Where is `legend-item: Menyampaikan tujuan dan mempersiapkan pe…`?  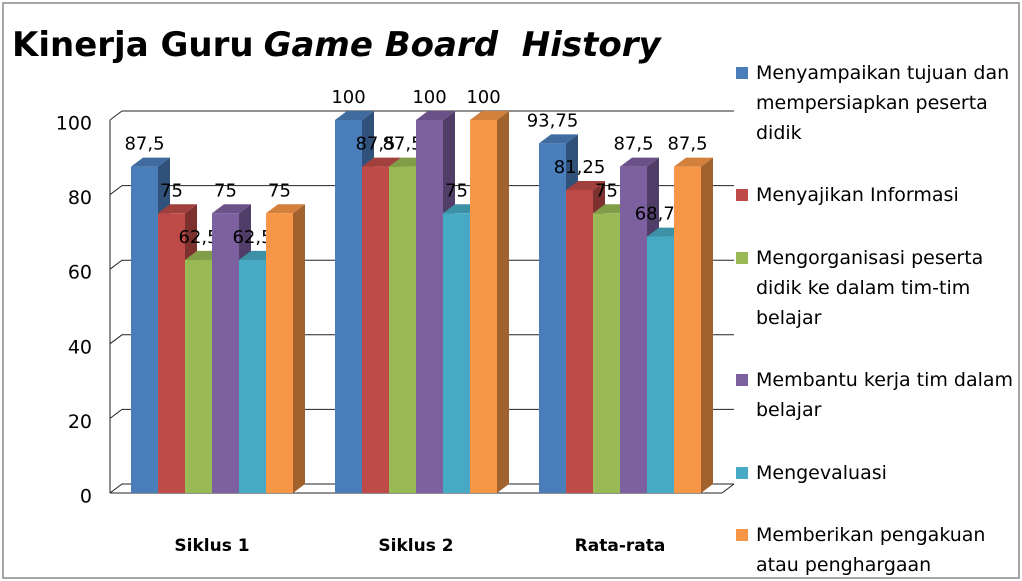
legend-item: Menyampaikan tujuan dan mempersiapkan pe… is located at coordinates (877, 103).